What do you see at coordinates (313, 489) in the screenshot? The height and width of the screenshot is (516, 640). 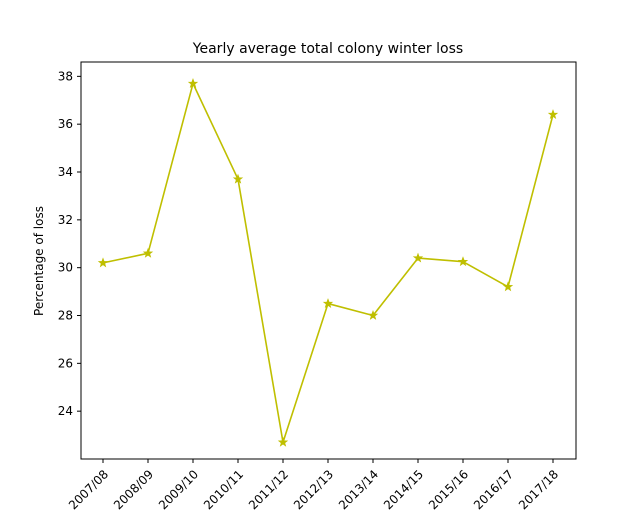 I see `x-tick-label: 2012/13` at bounding box center [313, 489].